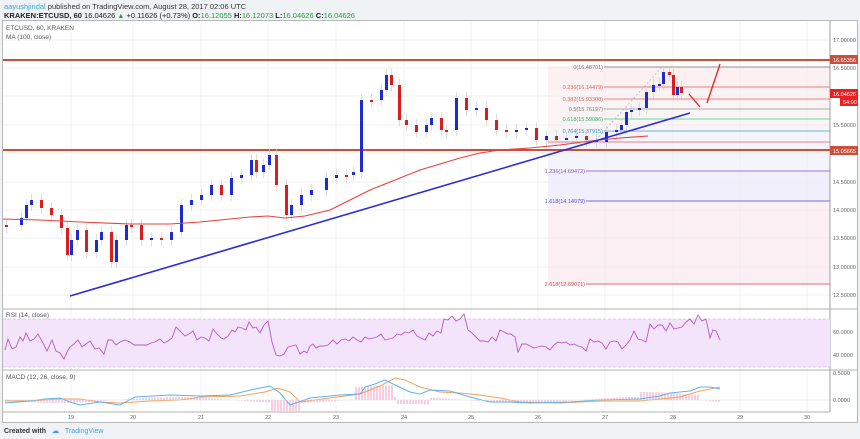  What do you see at coordinates (268, 418) in the screenshot?
I see `svg-text: 22` at bounding box center [268, 418].